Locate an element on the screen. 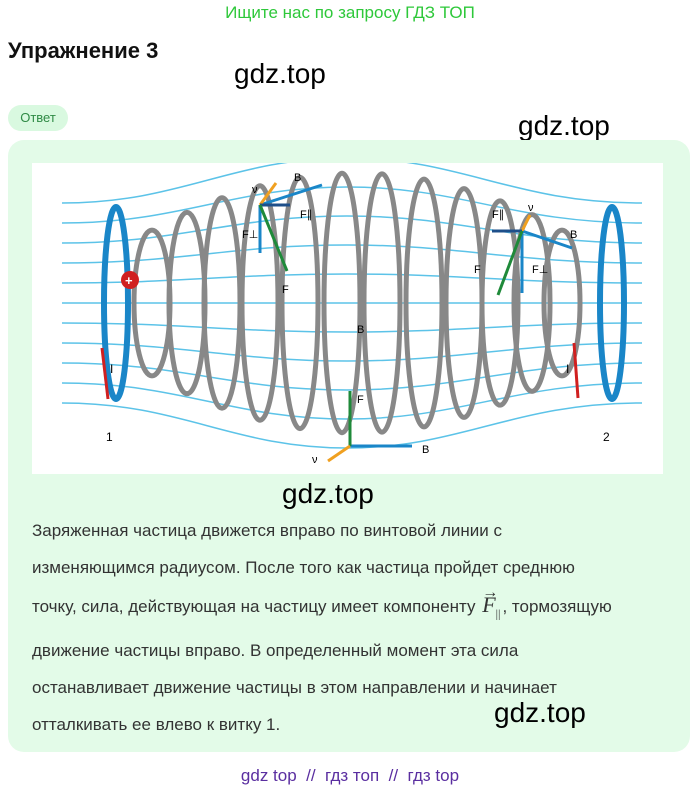 This screenshot has height=792, width=700. footer-link-gdz-top: gdz top is located at coordinates (268, 775).